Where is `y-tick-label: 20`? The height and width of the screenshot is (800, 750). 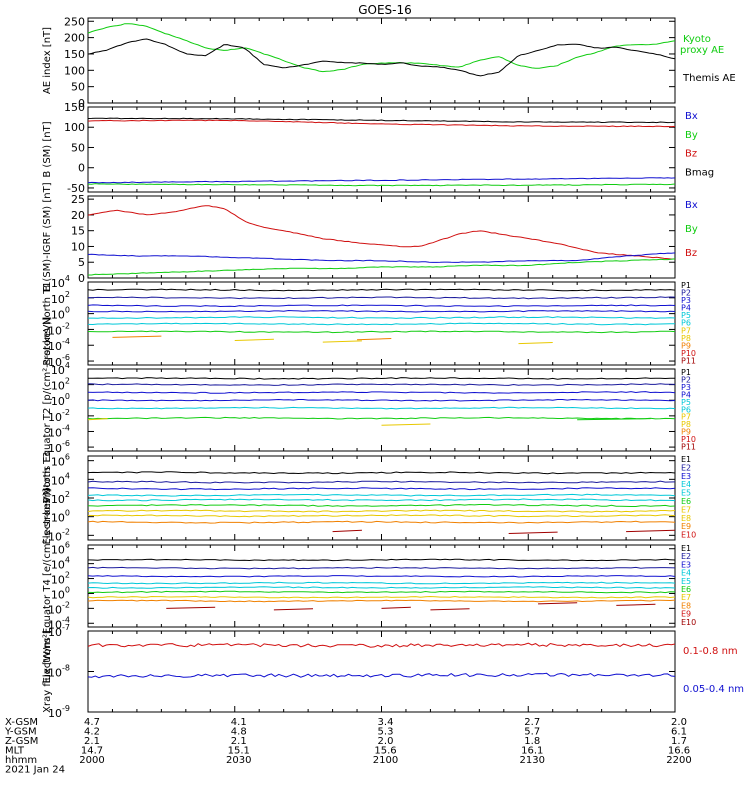
y-tick-label: 20 is located at coordinates (78, 215).